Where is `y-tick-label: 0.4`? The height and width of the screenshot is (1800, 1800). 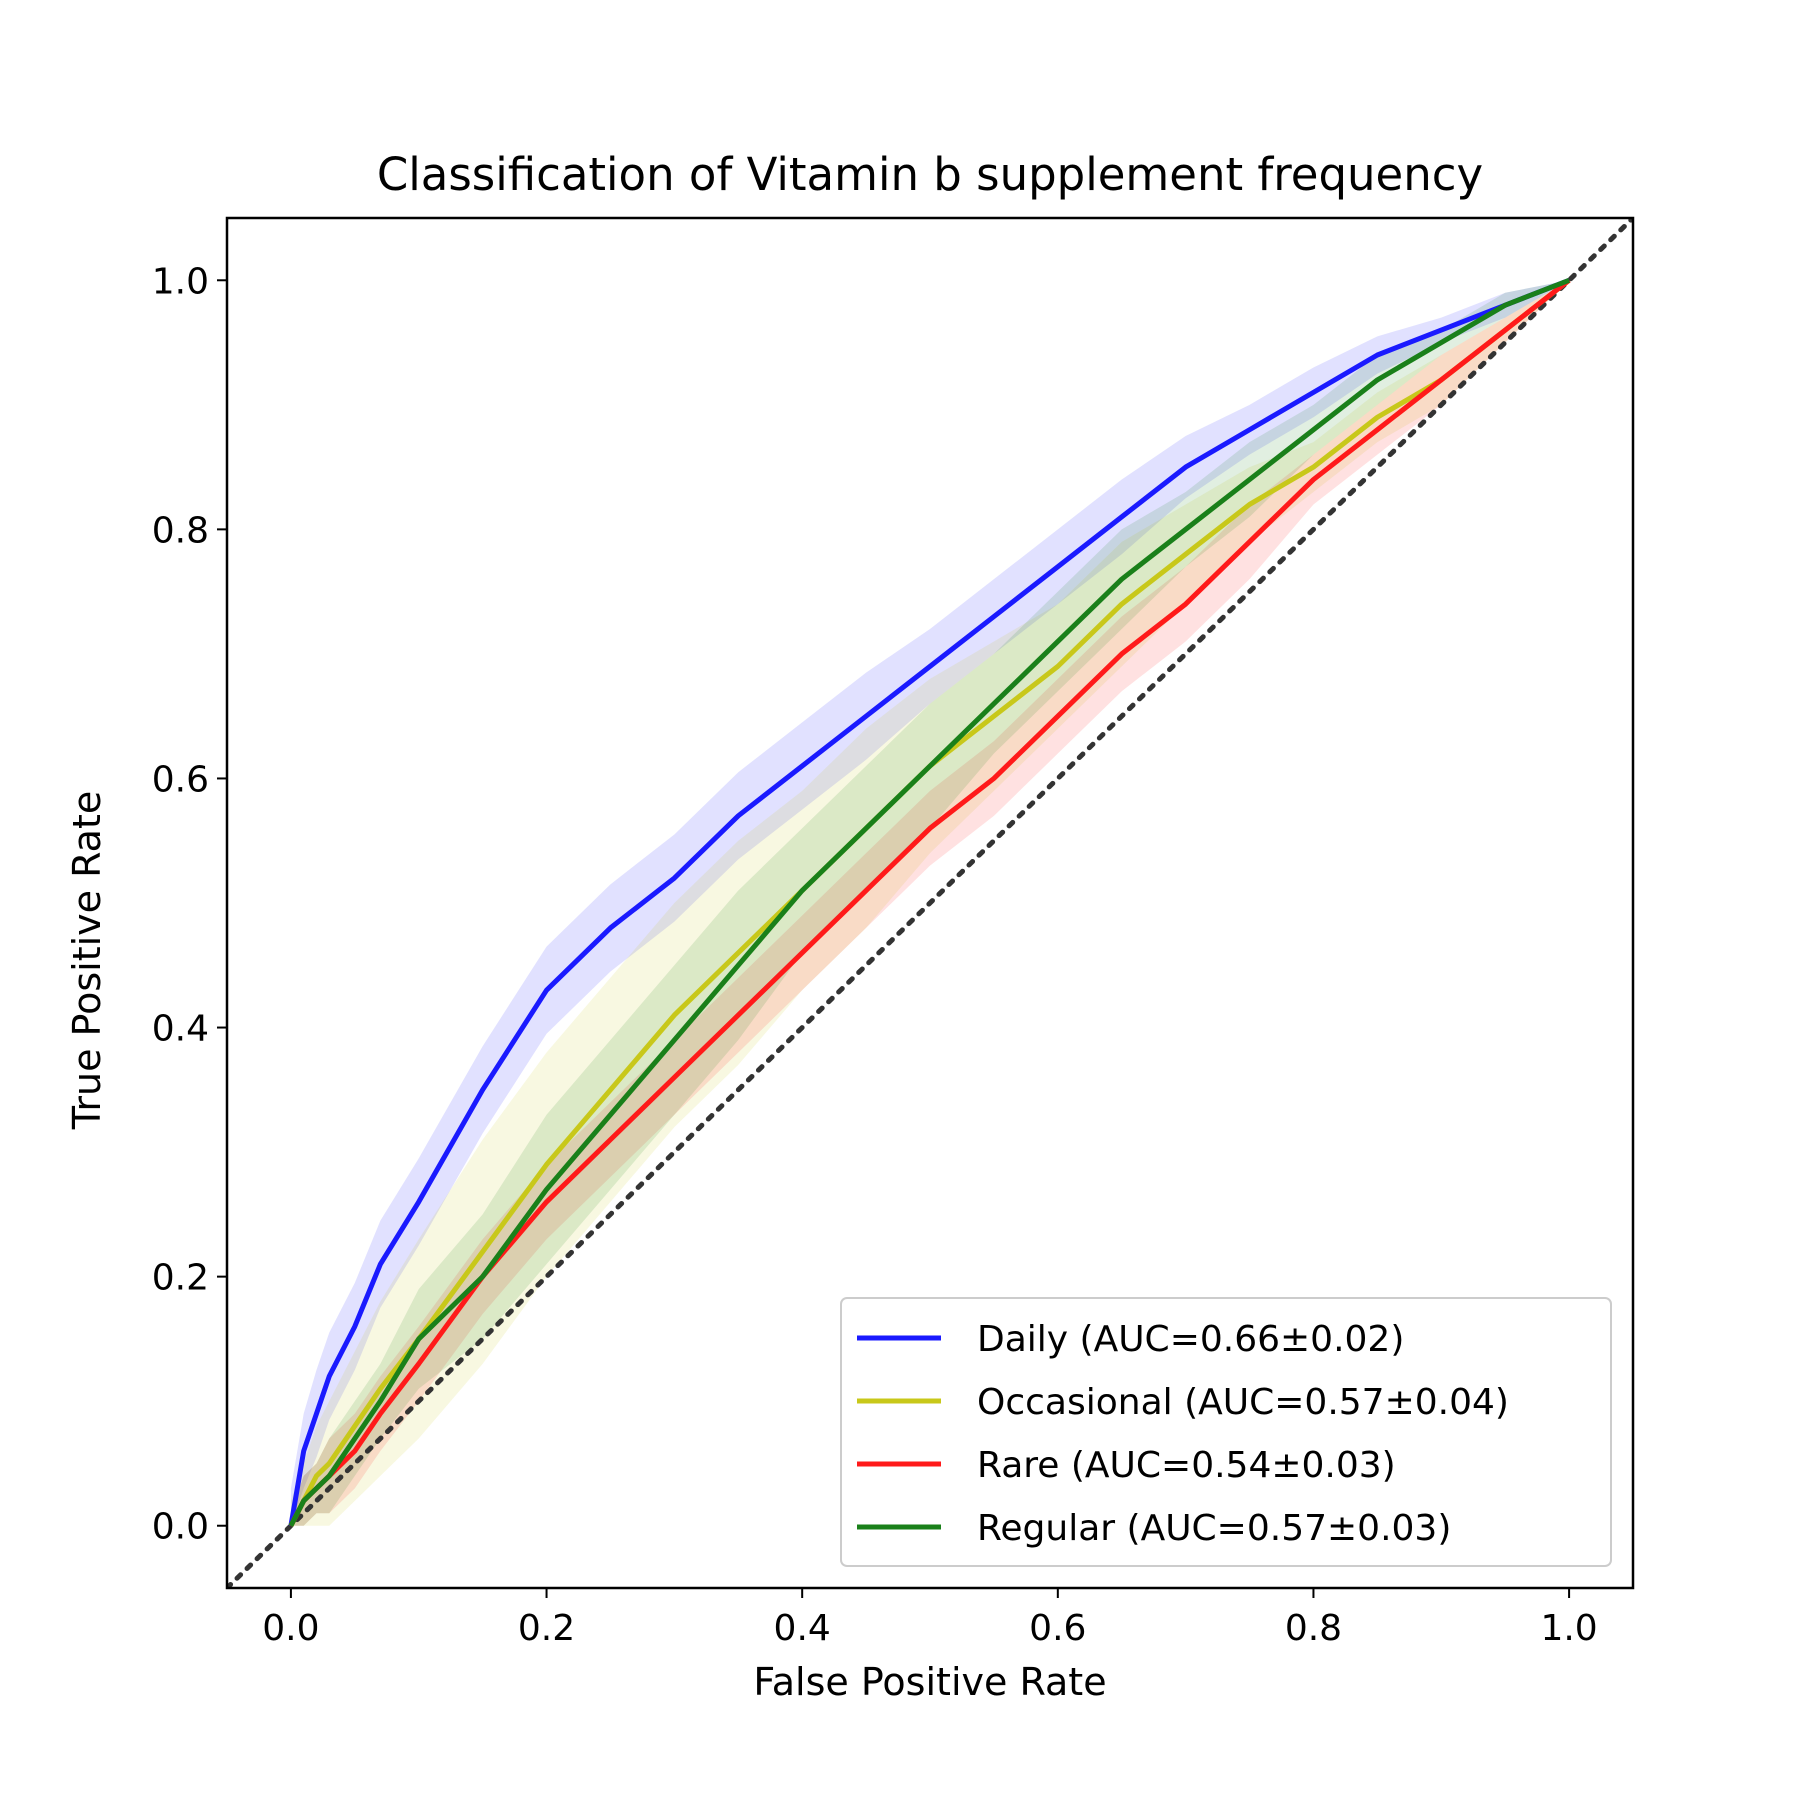 y-tick-label: 0.4 is located at coordinates (180, 1029).